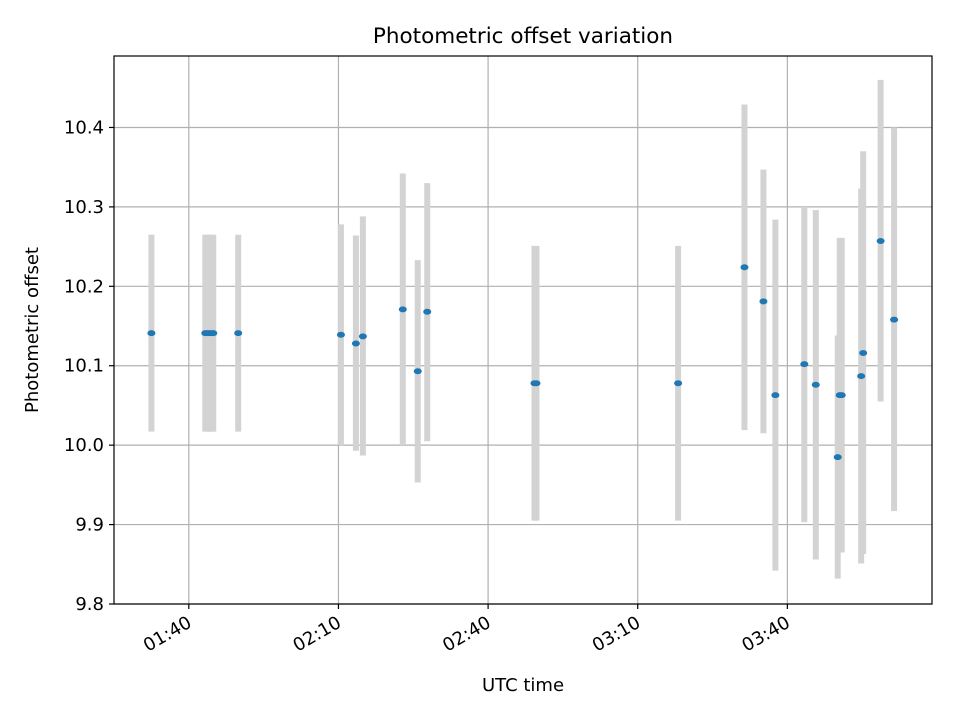 Image resolution: width=960 pixels, height=720 pixels. Describe the element at coordinates (523, 36) in the screenshot. I see `chart-title: Photometric offset variation` at that location.